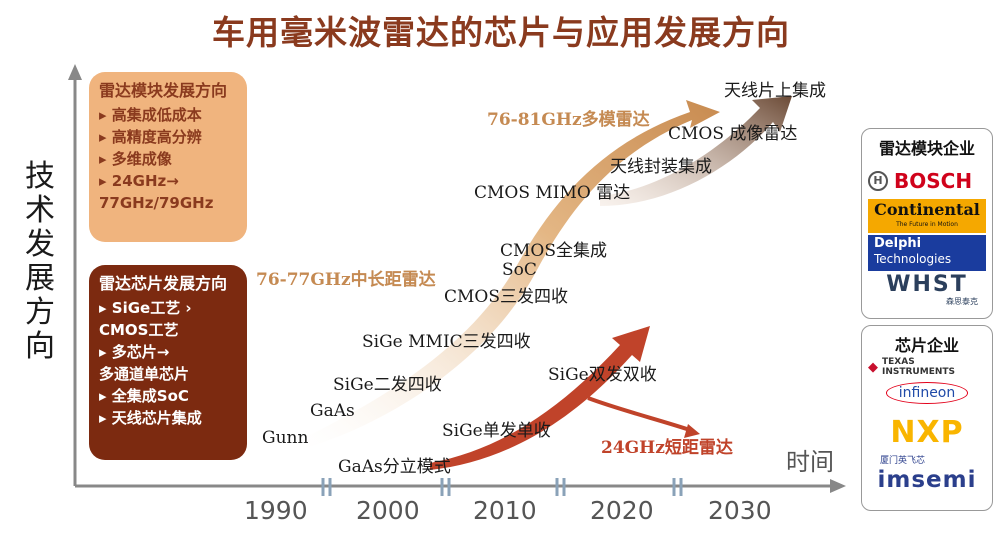 The height and width of the screenshot is (543, 1002). I want to click on red-growth-arrow, so click(540, 398).